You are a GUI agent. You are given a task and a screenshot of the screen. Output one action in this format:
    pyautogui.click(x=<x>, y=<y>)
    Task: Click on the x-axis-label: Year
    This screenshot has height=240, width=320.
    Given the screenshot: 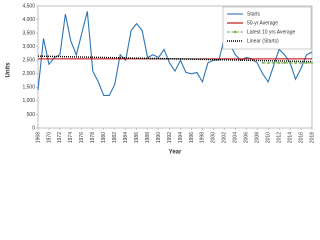 What is the action you would take?
    pyautogui.click(x=175, y=153)
    